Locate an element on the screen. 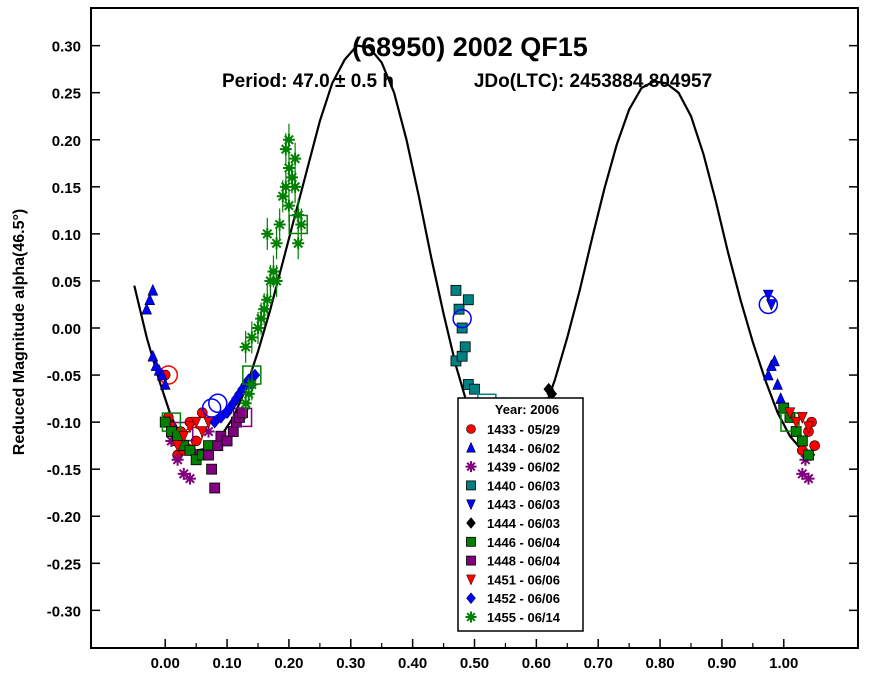 Image resolution: width=869 pixels, height=680 pixels. legend-entry: 1434 - 06/02 is located at coordinates (513, 448).